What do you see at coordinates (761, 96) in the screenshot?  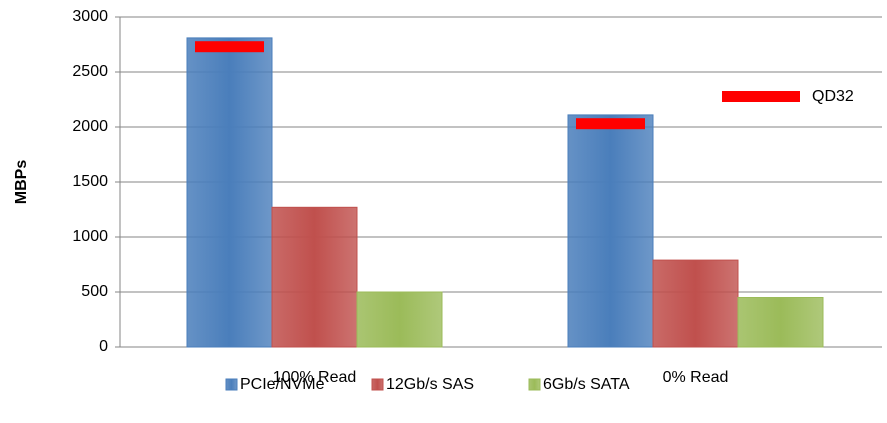 I see `legend-marker` at bounding box center [761, 96].